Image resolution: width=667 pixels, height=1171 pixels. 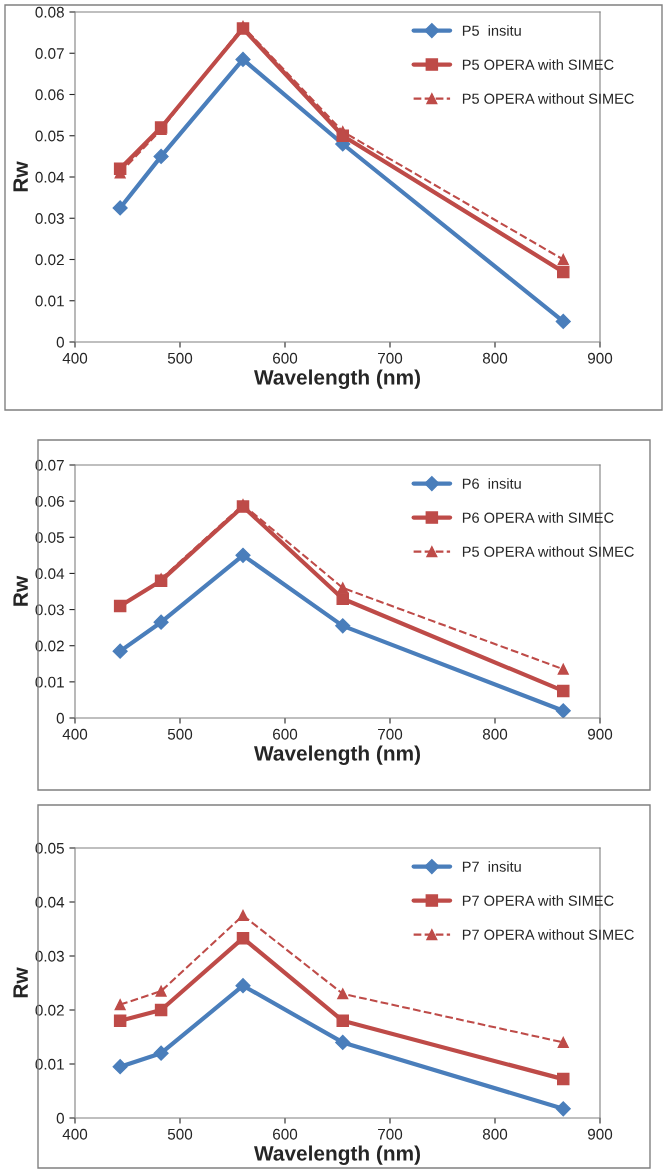 I want to click on legend-label: P7 OPERA without SIMEC, so click(x=548, y=934).